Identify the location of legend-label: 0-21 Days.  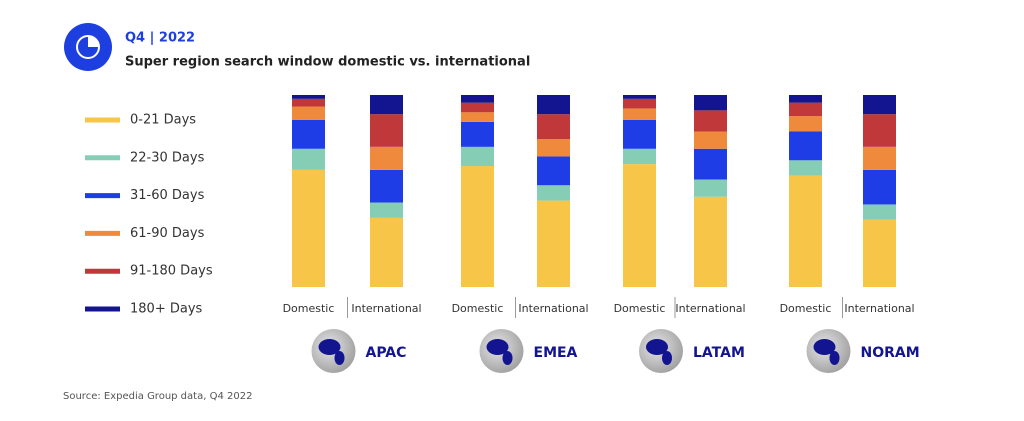
(163, 120).